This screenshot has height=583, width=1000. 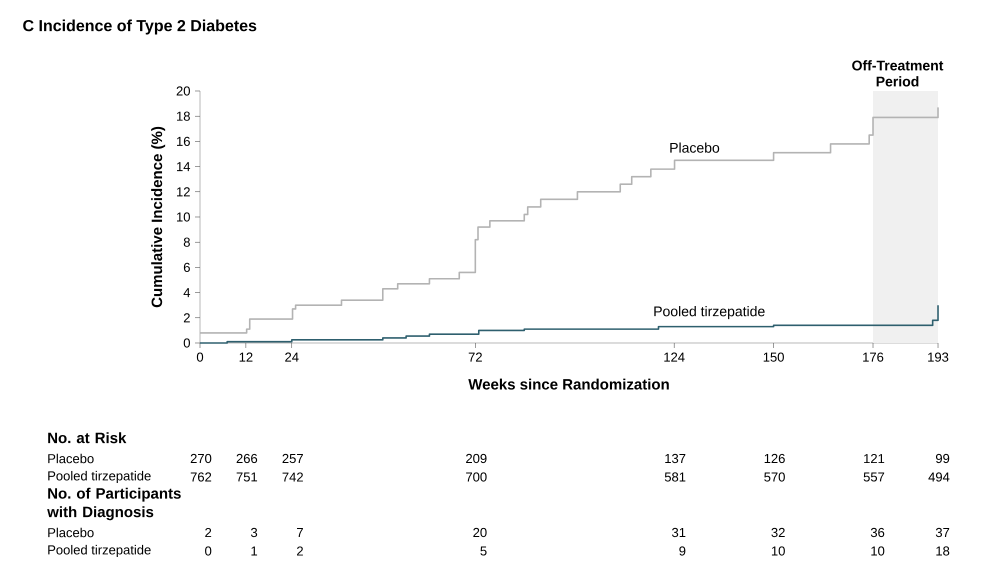 I want to click on x-tick-label: 124, so click(x=674, y=357).